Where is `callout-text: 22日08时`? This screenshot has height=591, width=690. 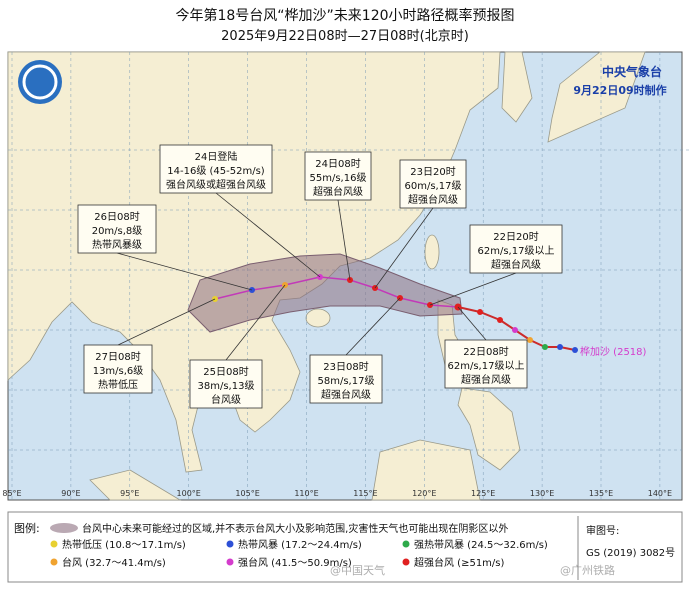 callout-text: 22日08时 is located at coordinates (485, 352).